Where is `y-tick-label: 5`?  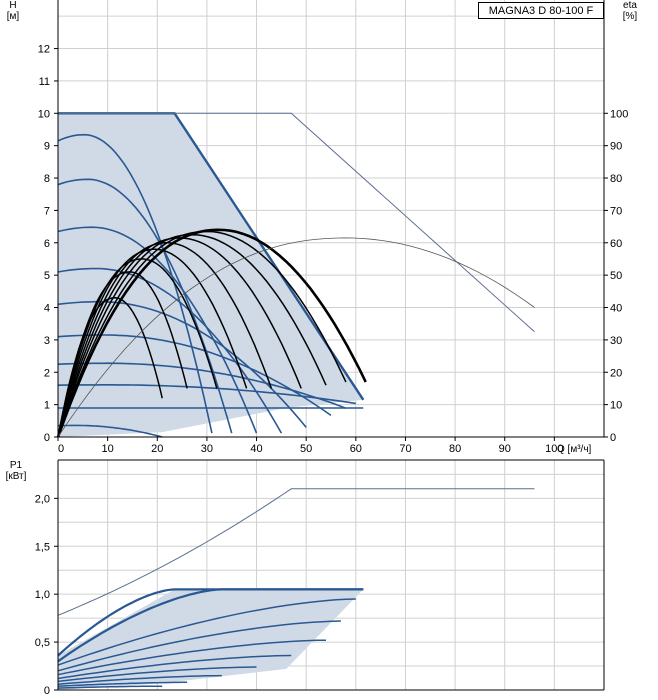
y-tick-label: 5 is located at coordinates (47, 276).